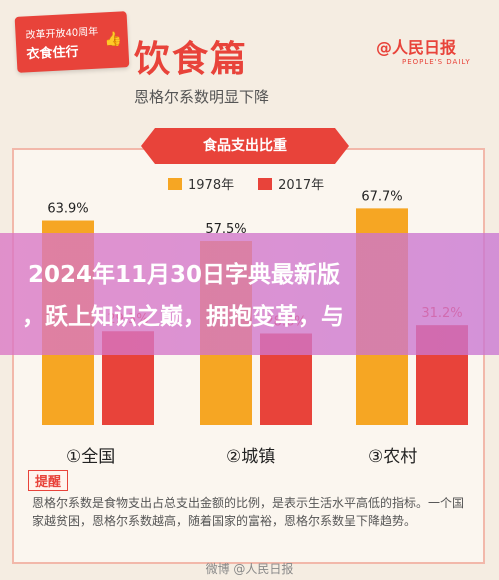 This screenshot has width=499, height=580. I want to click on legend-swatch-2017, so click(265, 183).